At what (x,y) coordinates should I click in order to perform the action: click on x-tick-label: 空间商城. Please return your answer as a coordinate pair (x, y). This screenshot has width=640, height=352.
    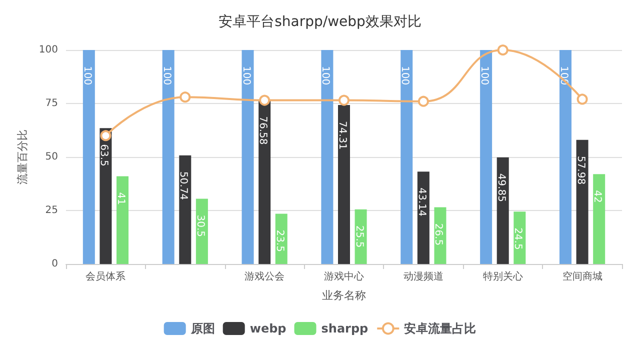
    Looking at the image, I should click on (582, 276).